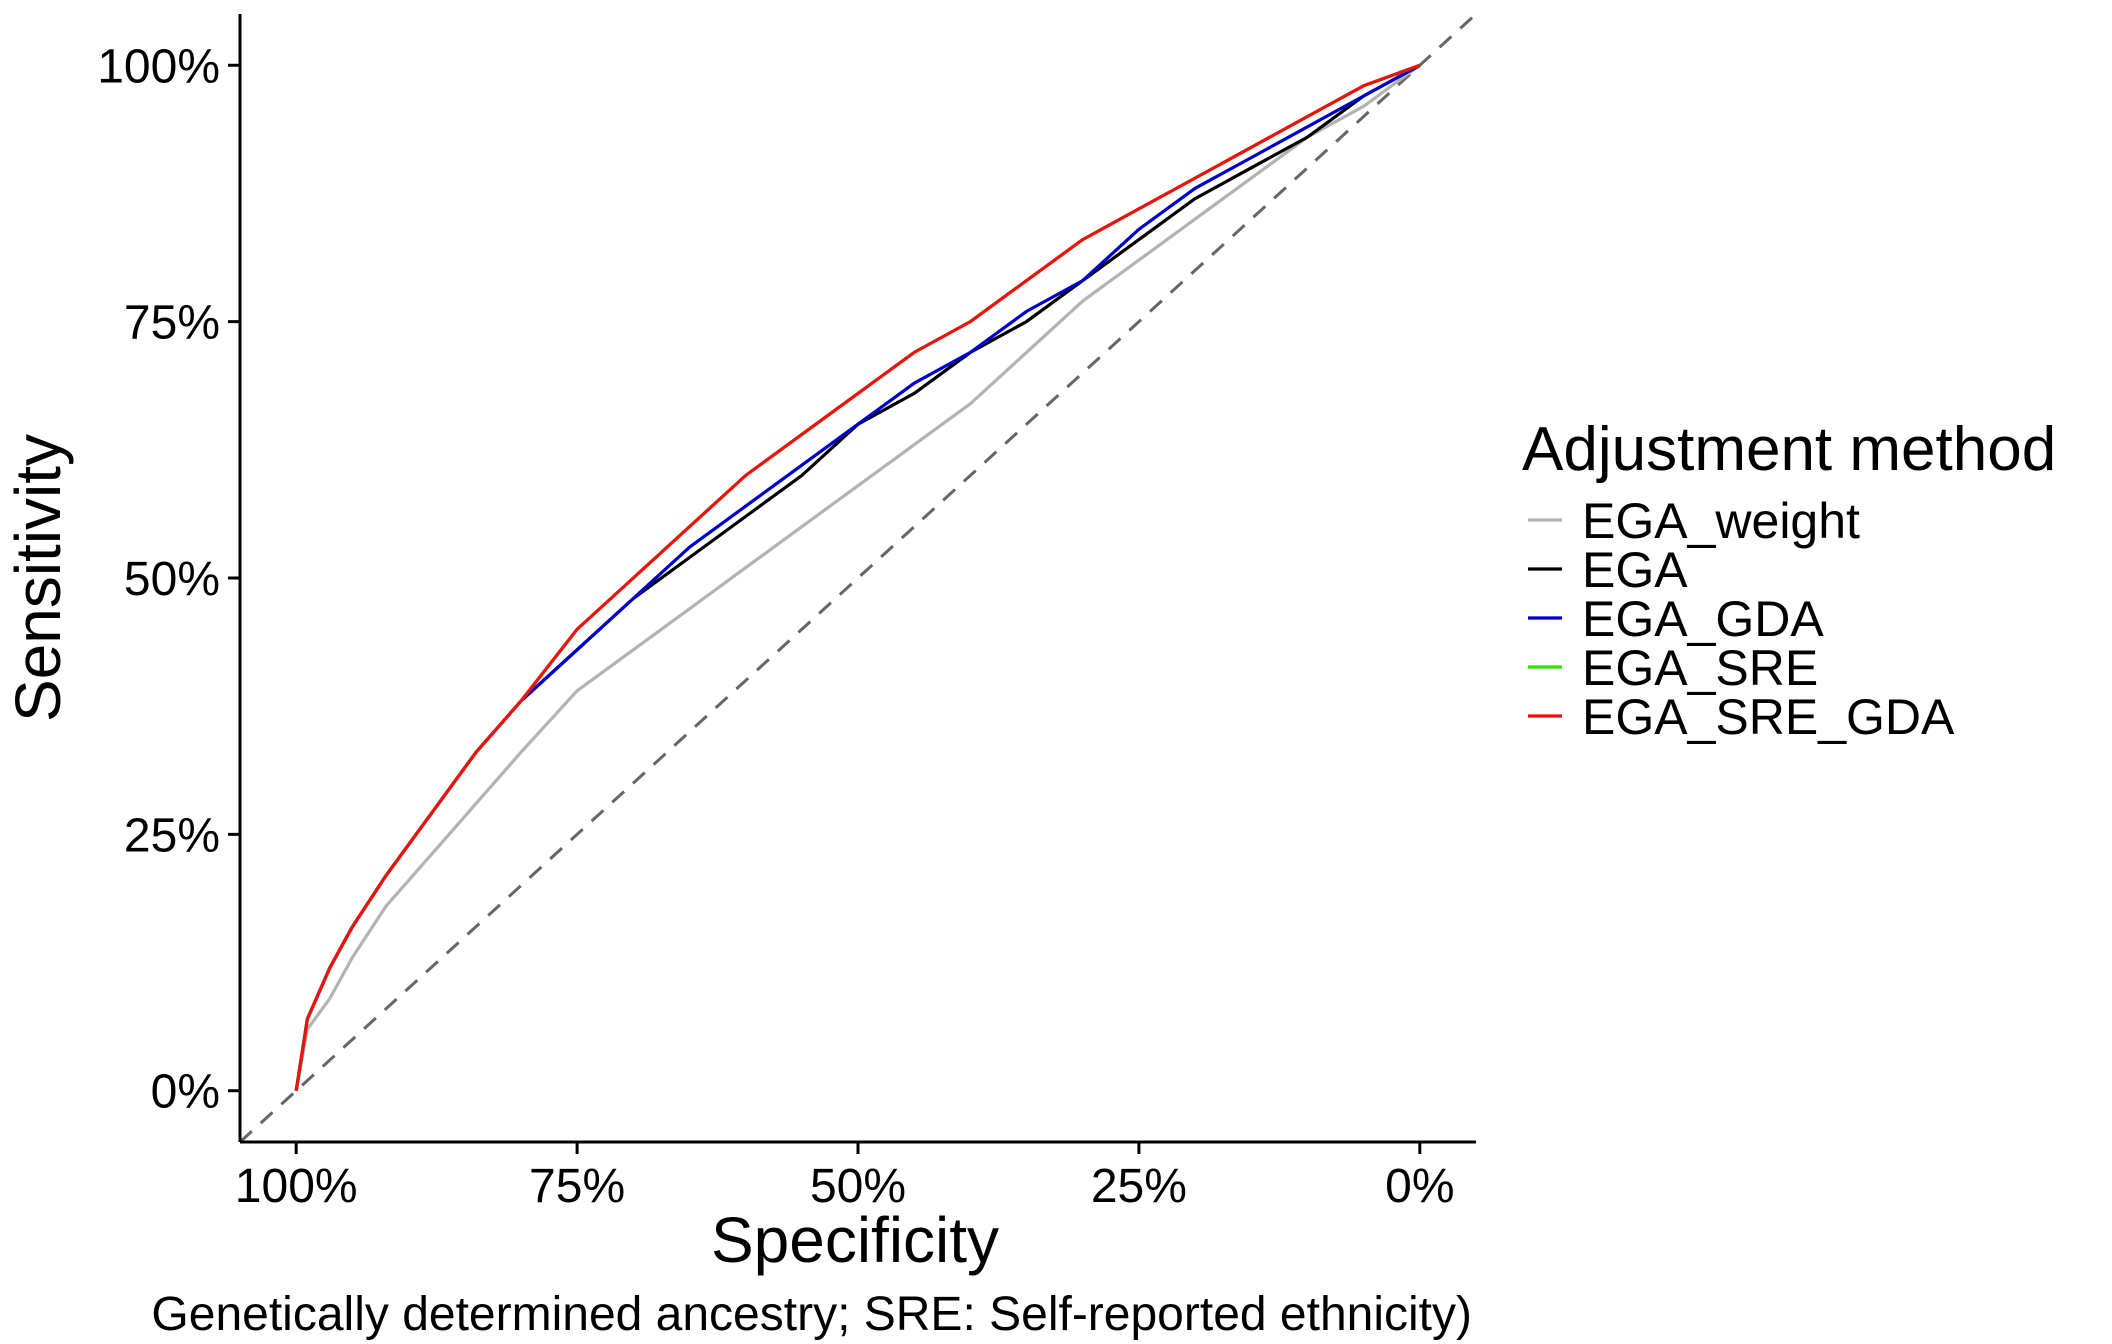  I want to click on y-axis-ticks: 0% 25% 50% 75% 100%, so click(168, 579).